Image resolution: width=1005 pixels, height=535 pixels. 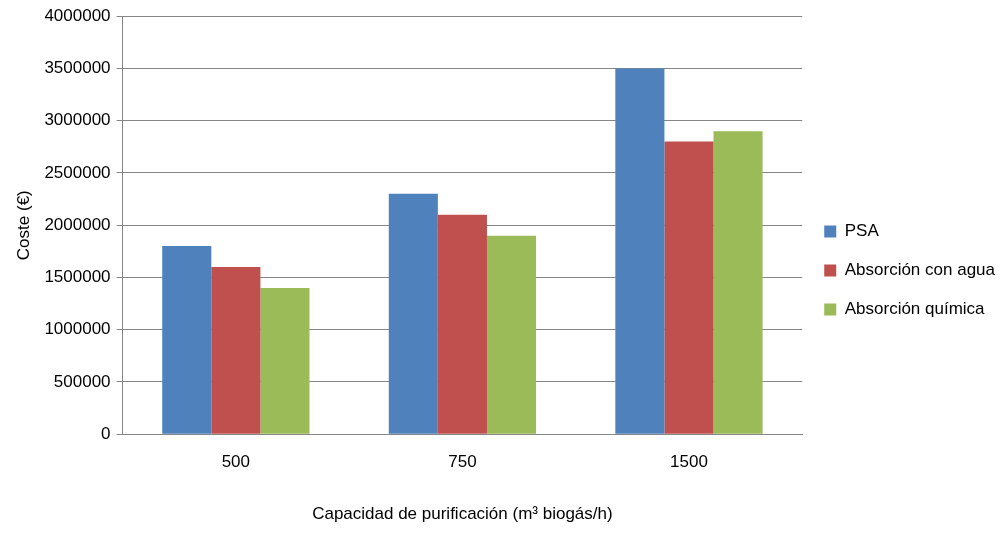 What do you see at coordinates (77, 224) in the screenshot?
I see `y-tick-label: 2000000` at bounding box center [77, 224].